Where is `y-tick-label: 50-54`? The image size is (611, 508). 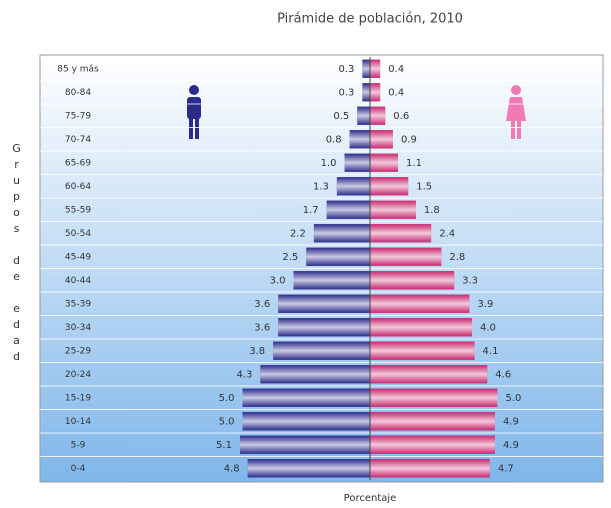 y-tick-label: 50-54 is located at coordinates (78, 234).